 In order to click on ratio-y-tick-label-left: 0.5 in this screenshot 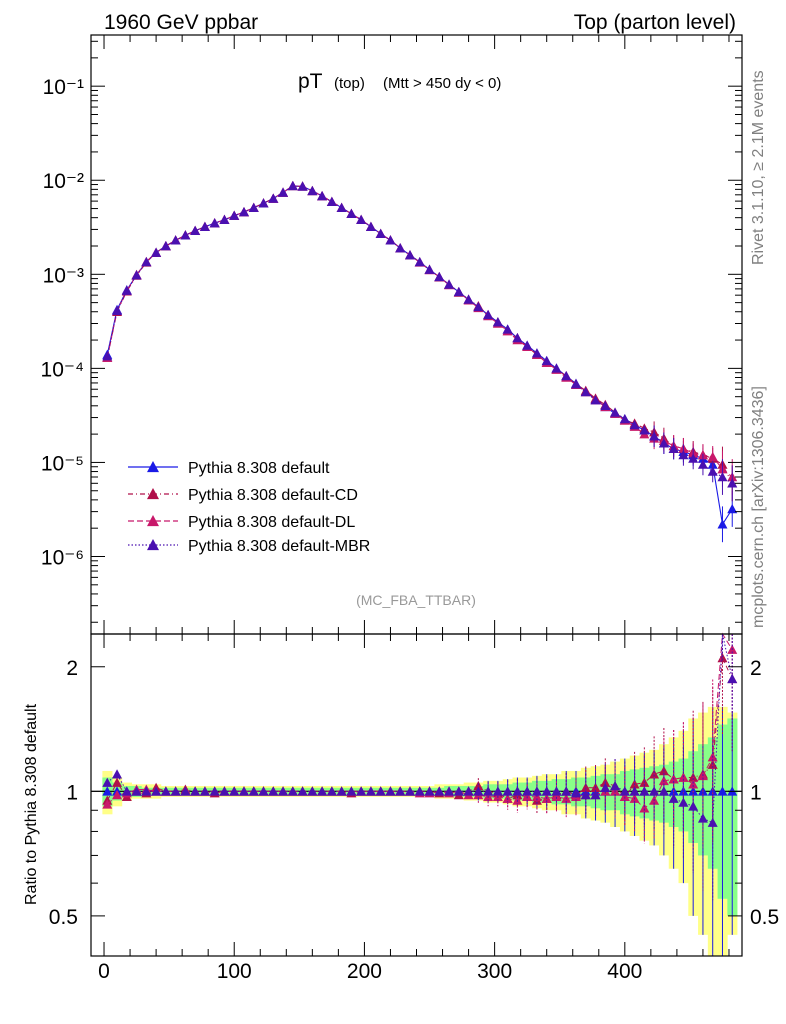, I will do `click(63, 917)`.